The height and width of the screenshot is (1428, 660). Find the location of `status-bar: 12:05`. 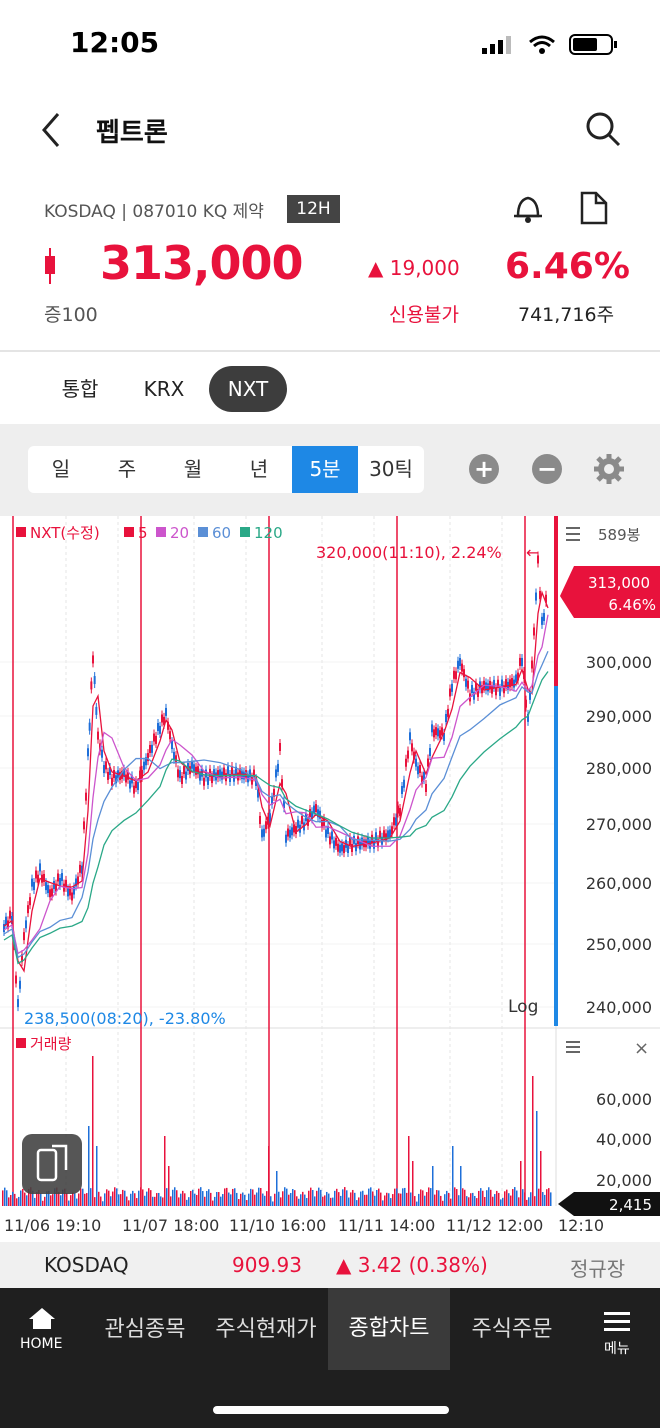

status-bar: 12:05 is located at coordinates (330, 44).